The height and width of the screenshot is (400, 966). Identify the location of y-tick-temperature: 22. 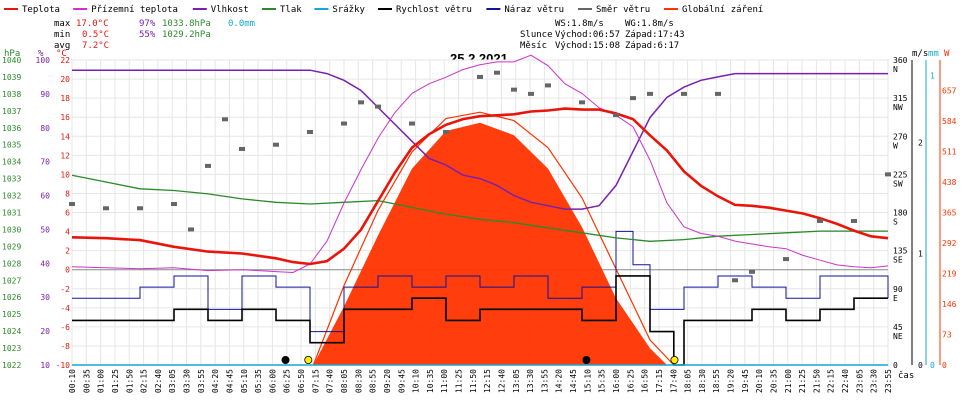
(65, 60).